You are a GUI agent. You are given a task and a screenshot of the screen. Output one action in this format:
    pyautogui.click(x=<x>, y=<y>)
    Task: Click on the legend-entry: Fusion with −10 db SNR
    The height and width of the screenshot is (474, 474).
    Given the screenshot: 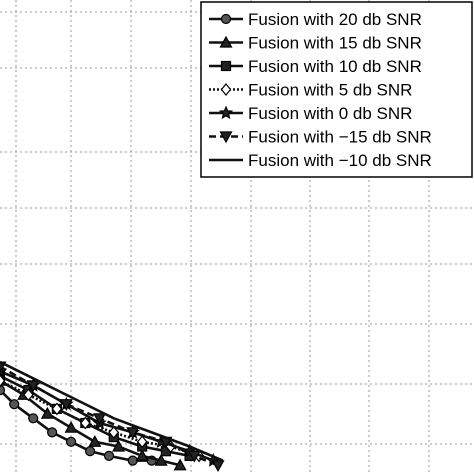 What is the action you would take?
    pyautogui.click(x=320, y=160)
    